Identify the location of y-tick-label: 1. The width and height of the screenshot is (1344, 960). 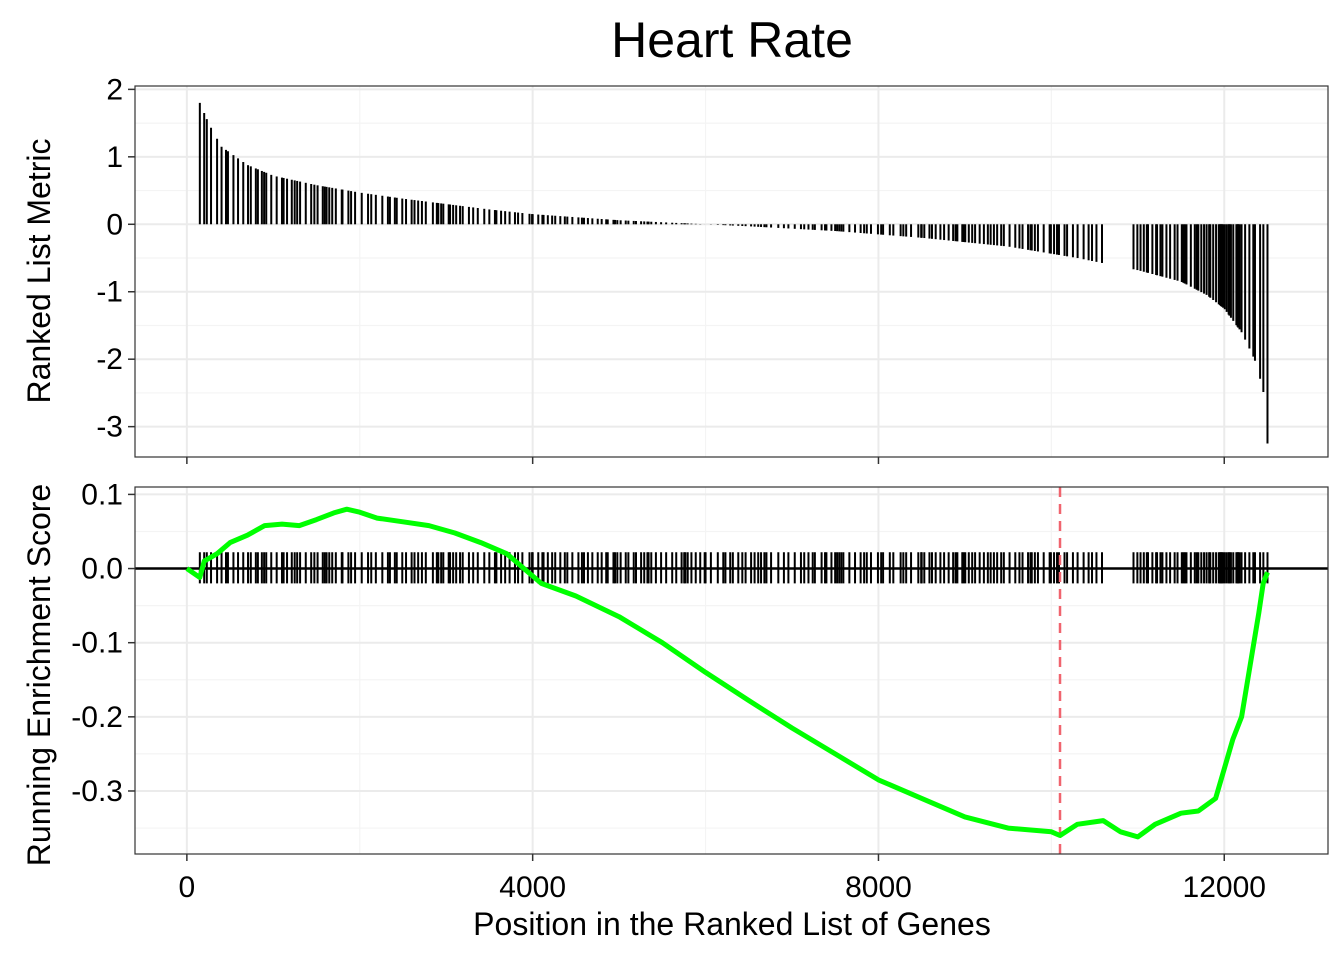
(114, 157).